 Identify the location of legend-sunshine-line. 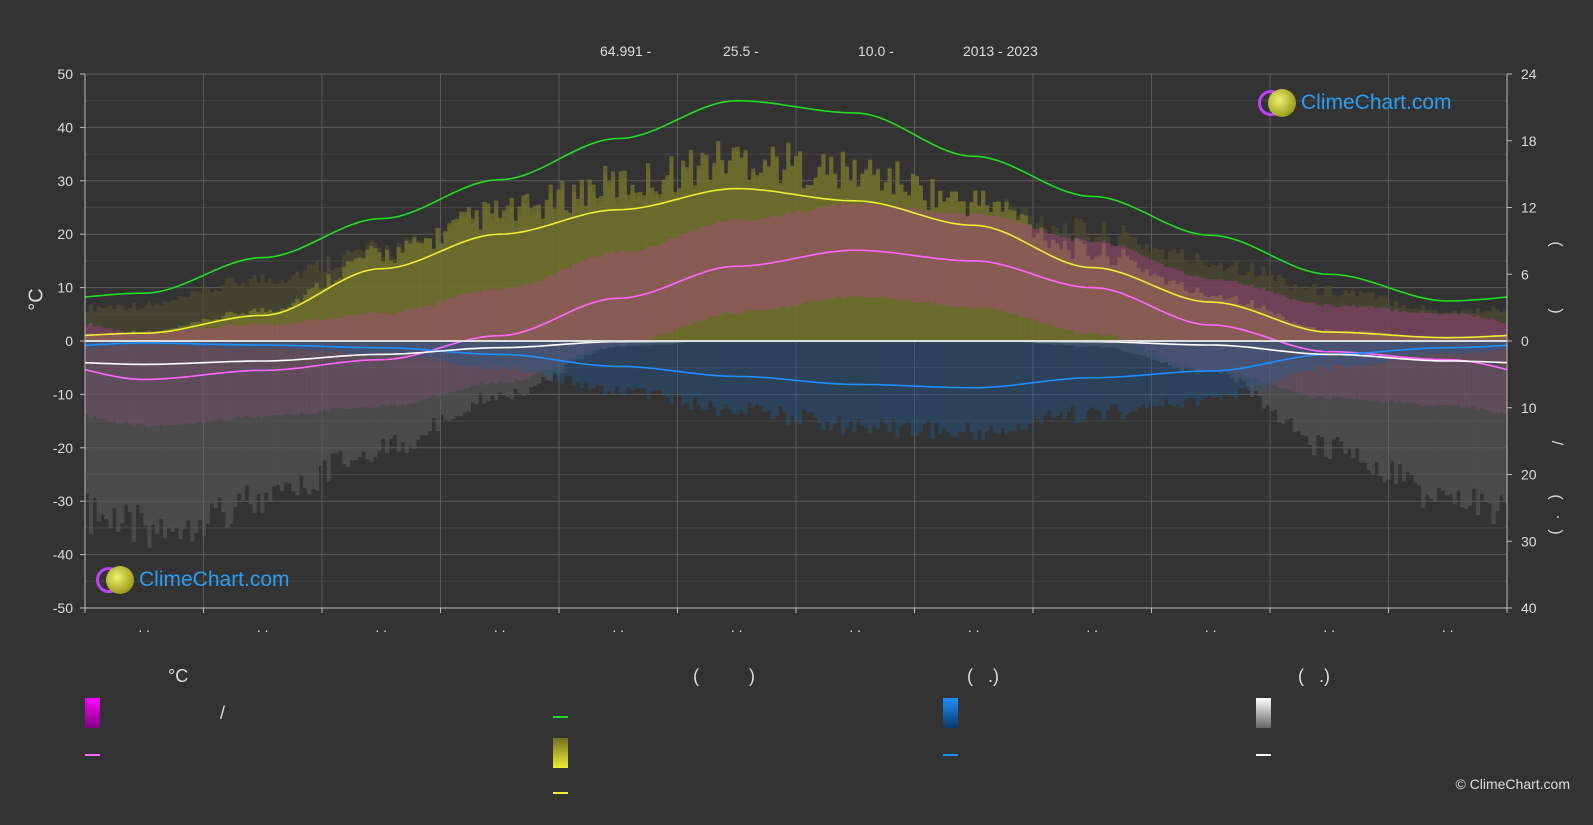
(560, 793).